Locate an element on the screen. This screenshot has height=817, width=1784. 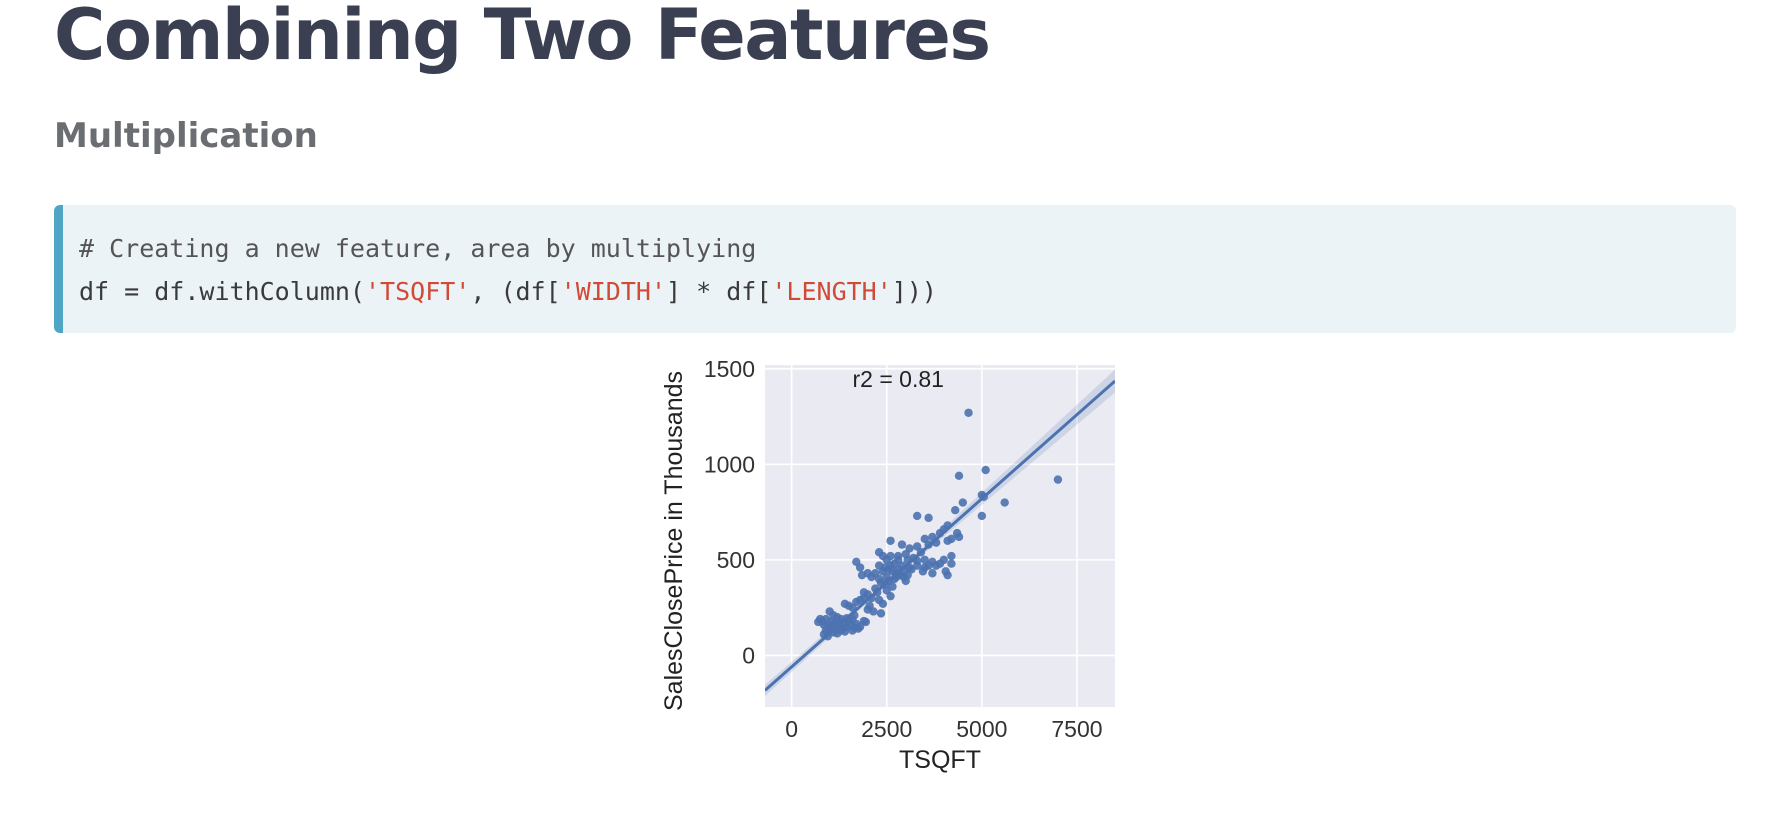
code-token: ] * df[ is located at coordinates (719, 291).